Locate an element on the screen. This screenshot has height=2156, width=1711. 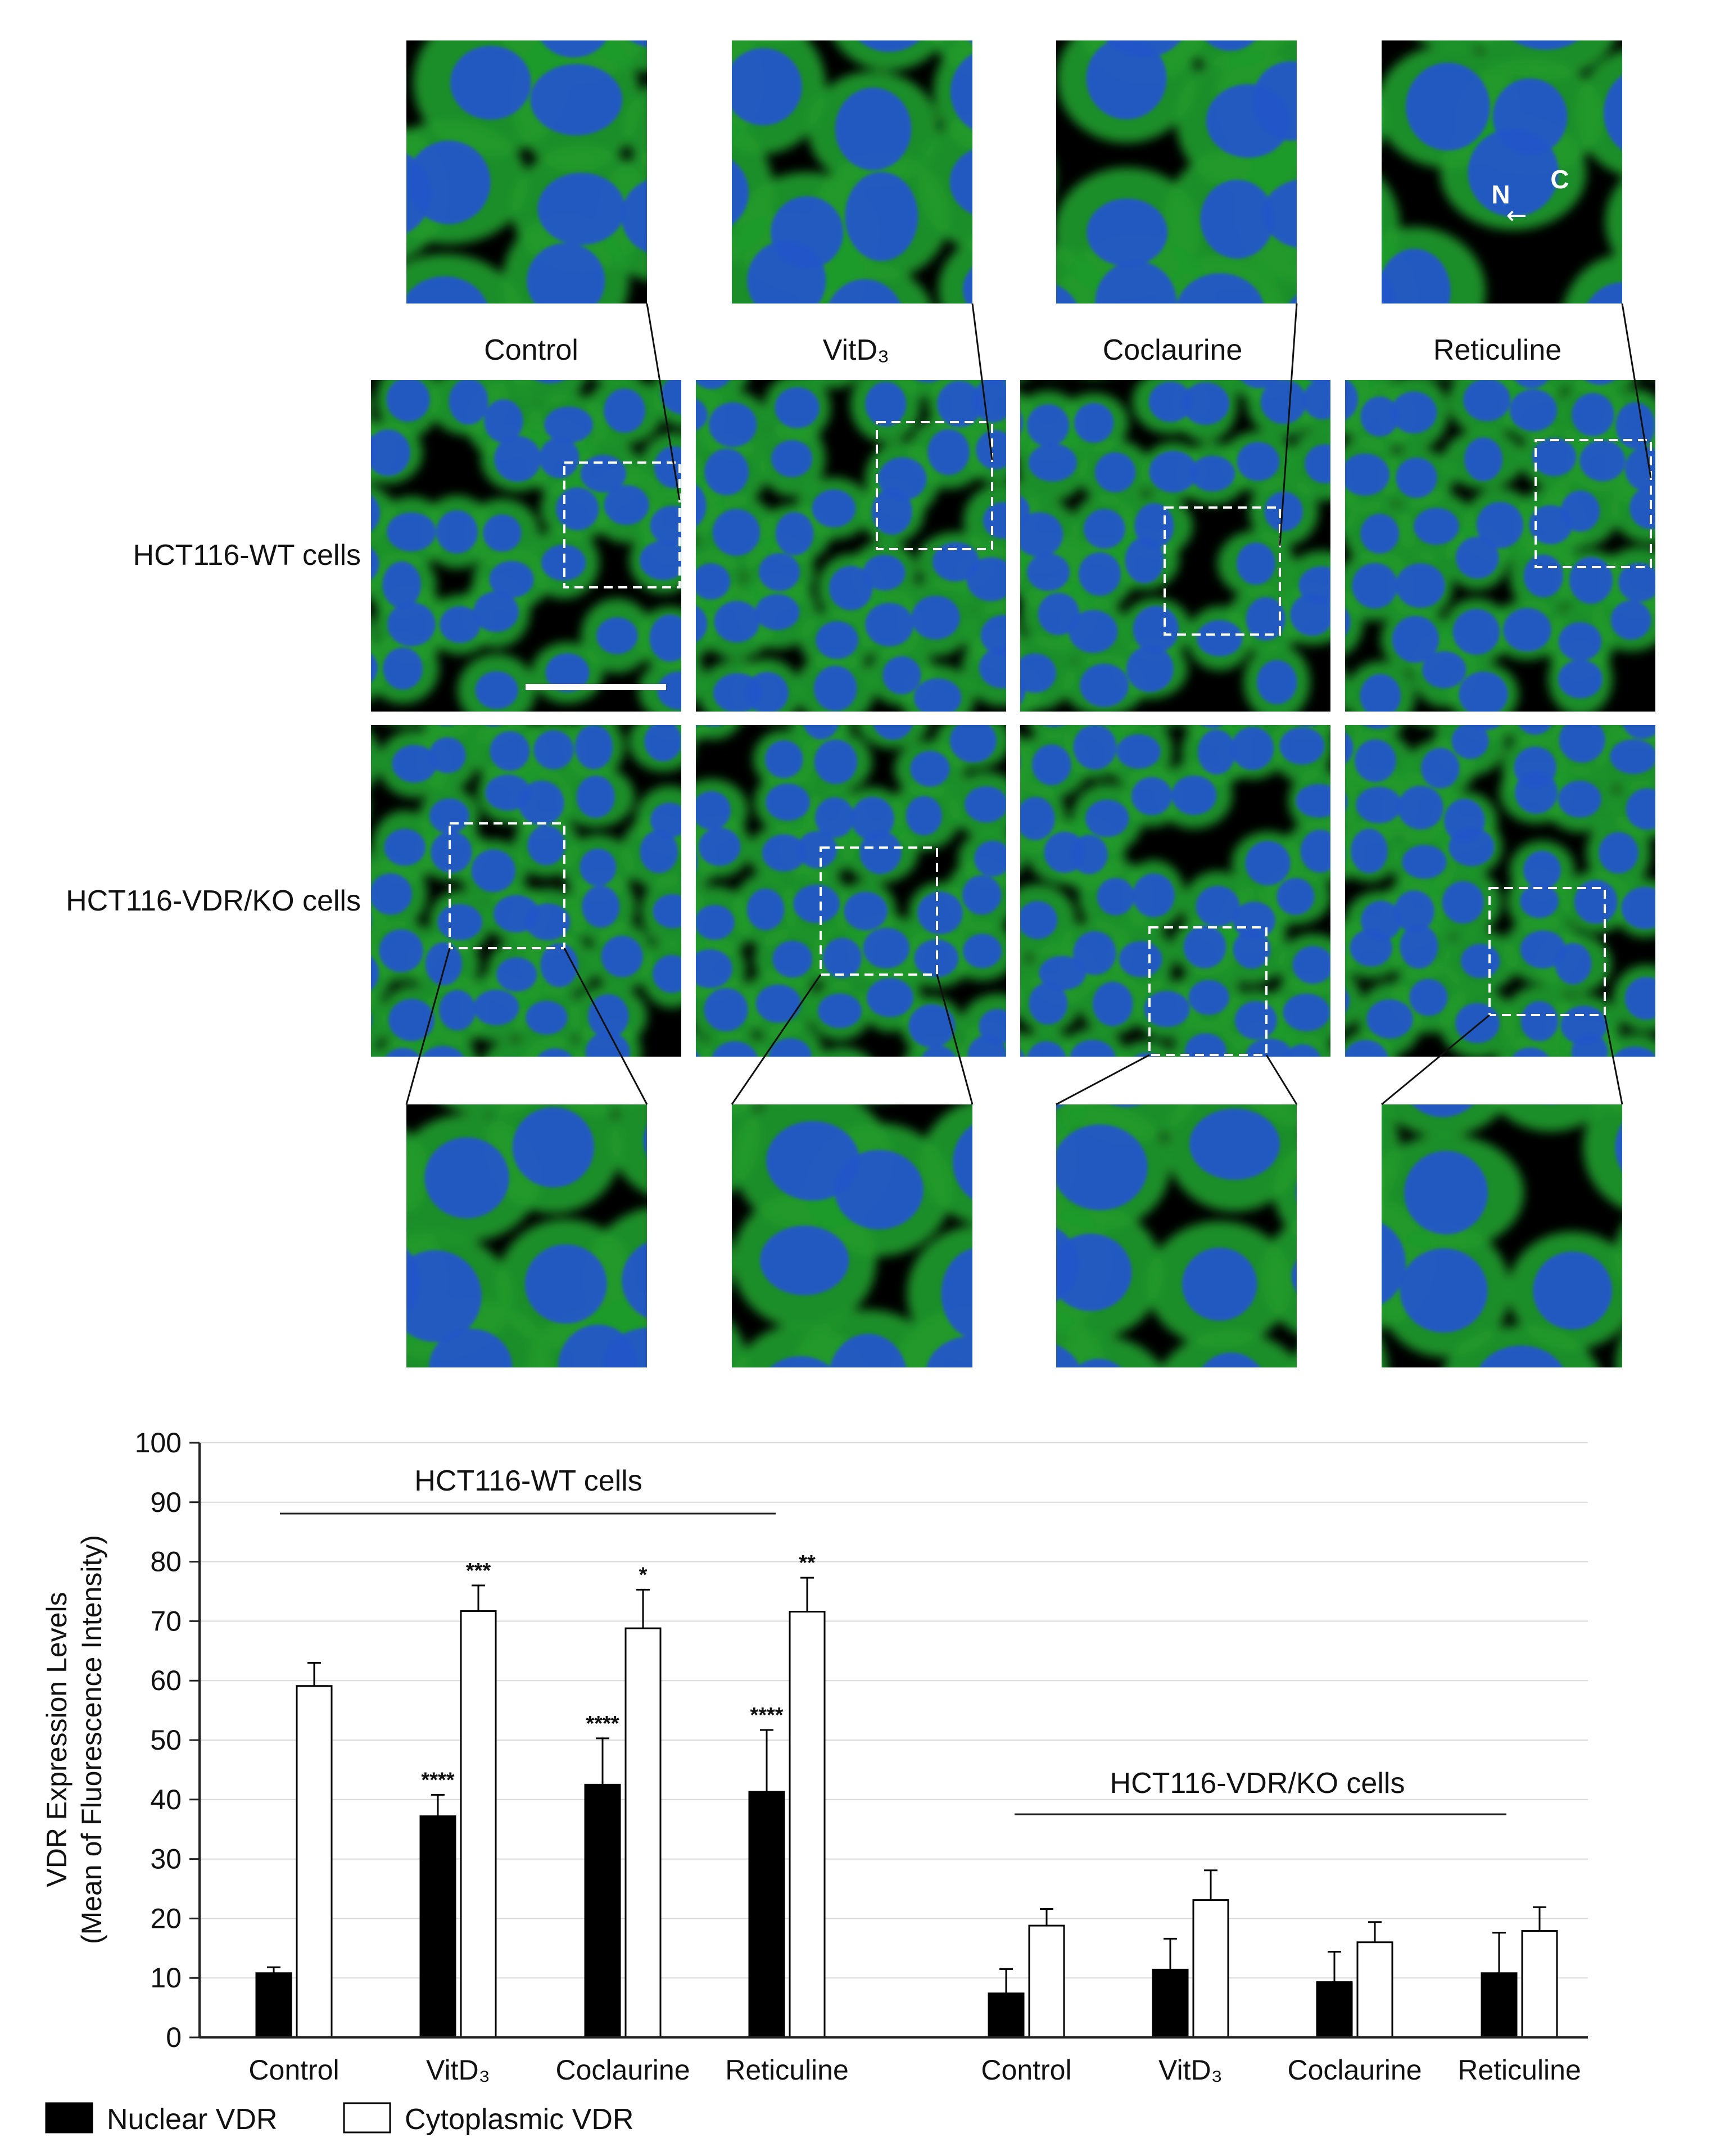
scale-bar is located at coordinates (596, 687).